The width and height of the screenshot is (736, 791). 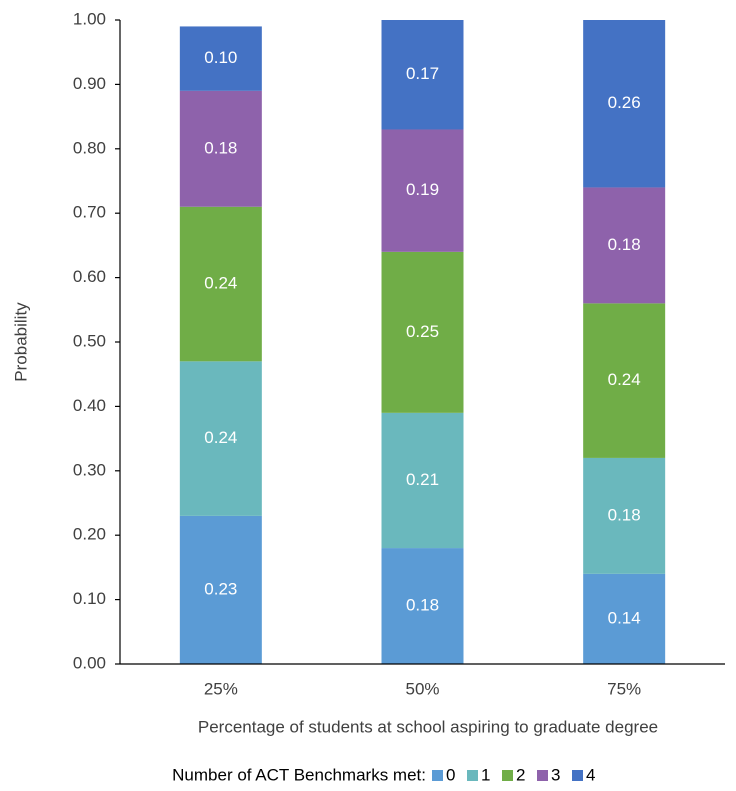 I want to click on y-tick-label: 0.60, so click(x=89, y=276).